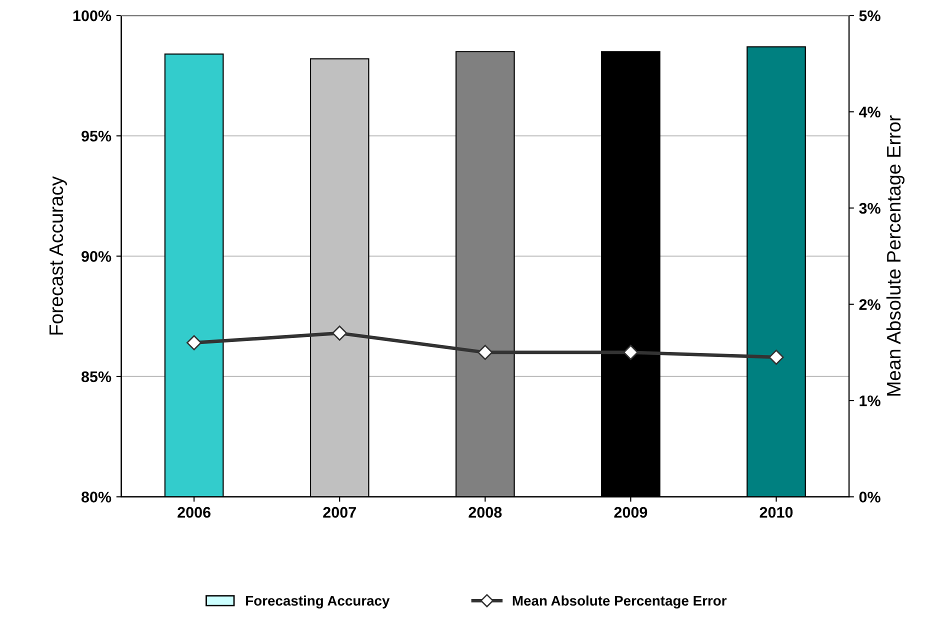 The width and height of the screenshot is (933, 621). I want to click on y2-tick-label: 3%, so click(869, 208).